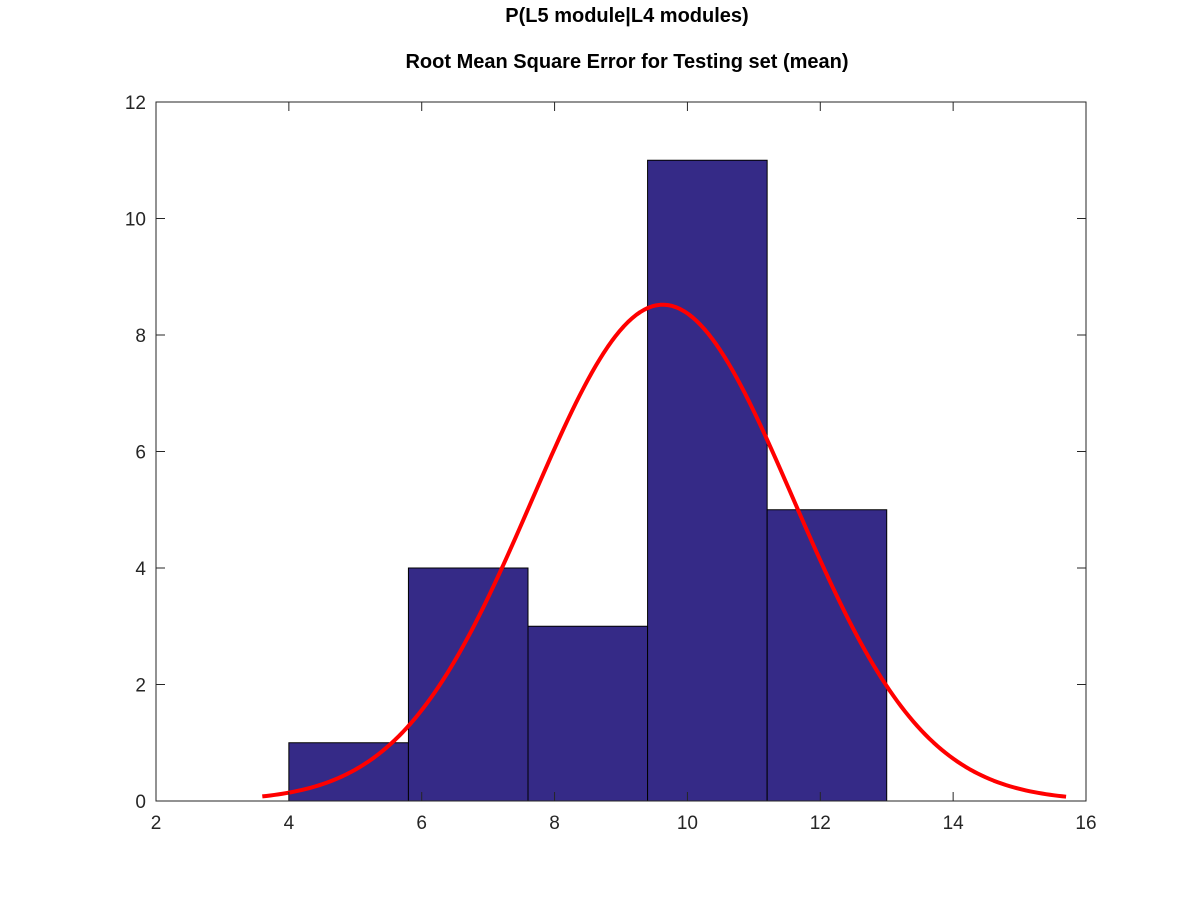  Describe the element at coordinates (140, 802) in the screenshot. I see `y-tick-label: 0` at that location.